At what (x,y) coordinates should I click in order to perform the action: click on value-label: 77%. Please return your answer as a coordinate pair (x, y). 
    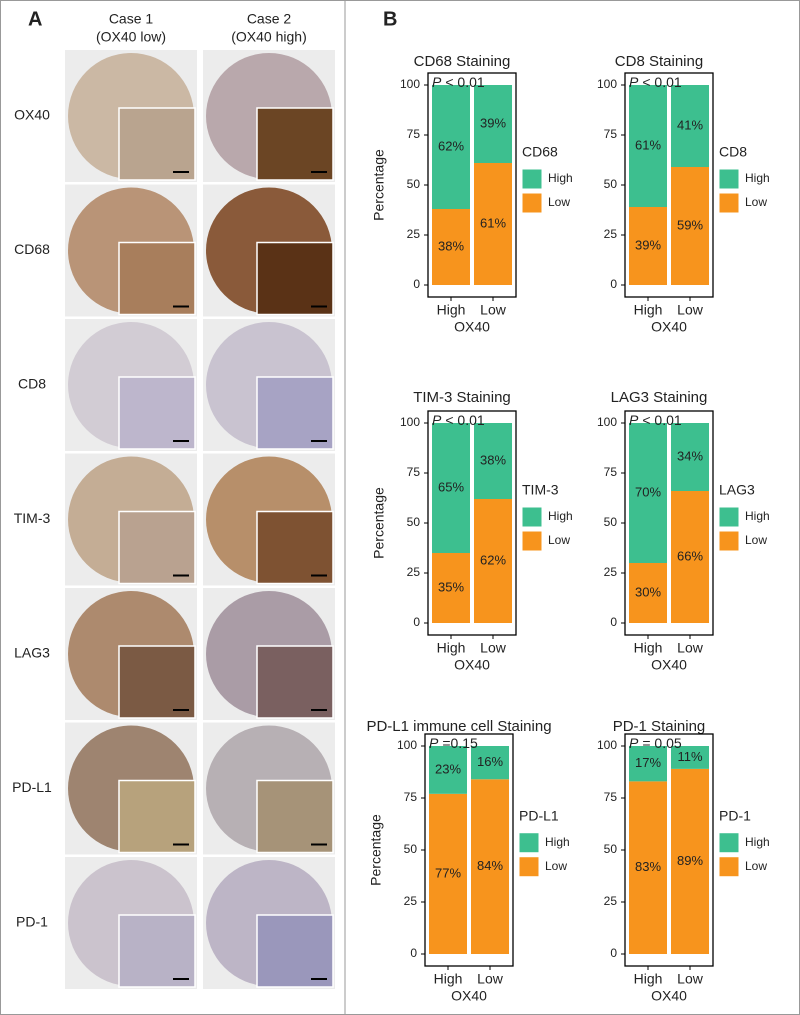
    Looking at the image, I should click on (448, 872).